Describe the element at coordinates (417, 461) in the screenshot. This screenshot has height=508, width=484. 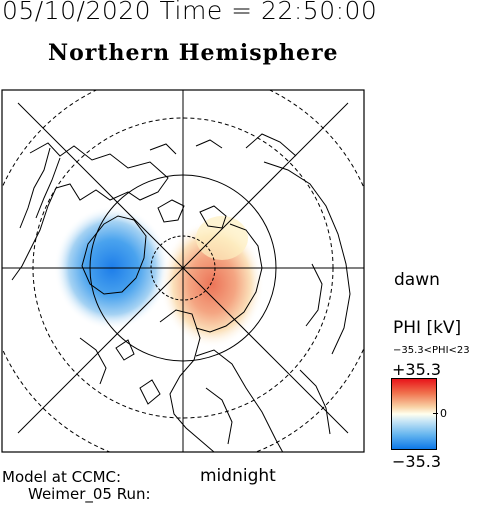
I see `colorbar-min-label: −35.3` at that location.